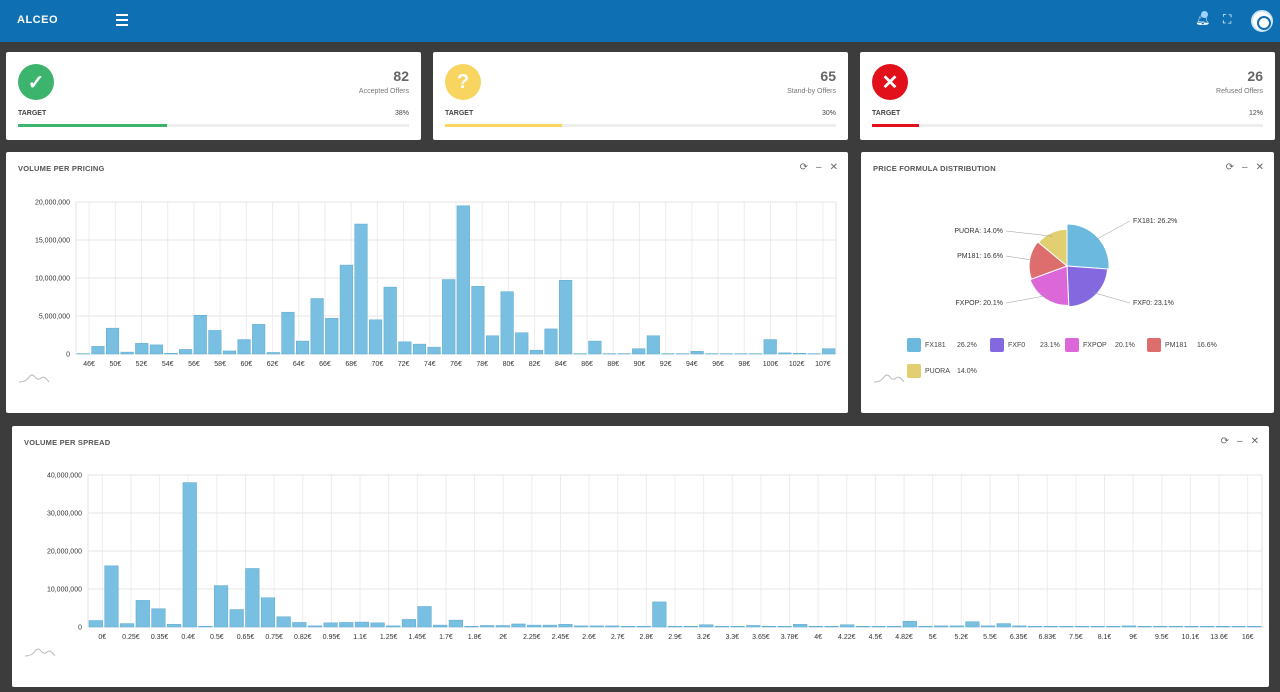 The width and height of the screenshot is (1280, 692). Describe the element at coordinates (217, 637) in the screenshot. I see `x-tick-label: 0.5€` at that location.